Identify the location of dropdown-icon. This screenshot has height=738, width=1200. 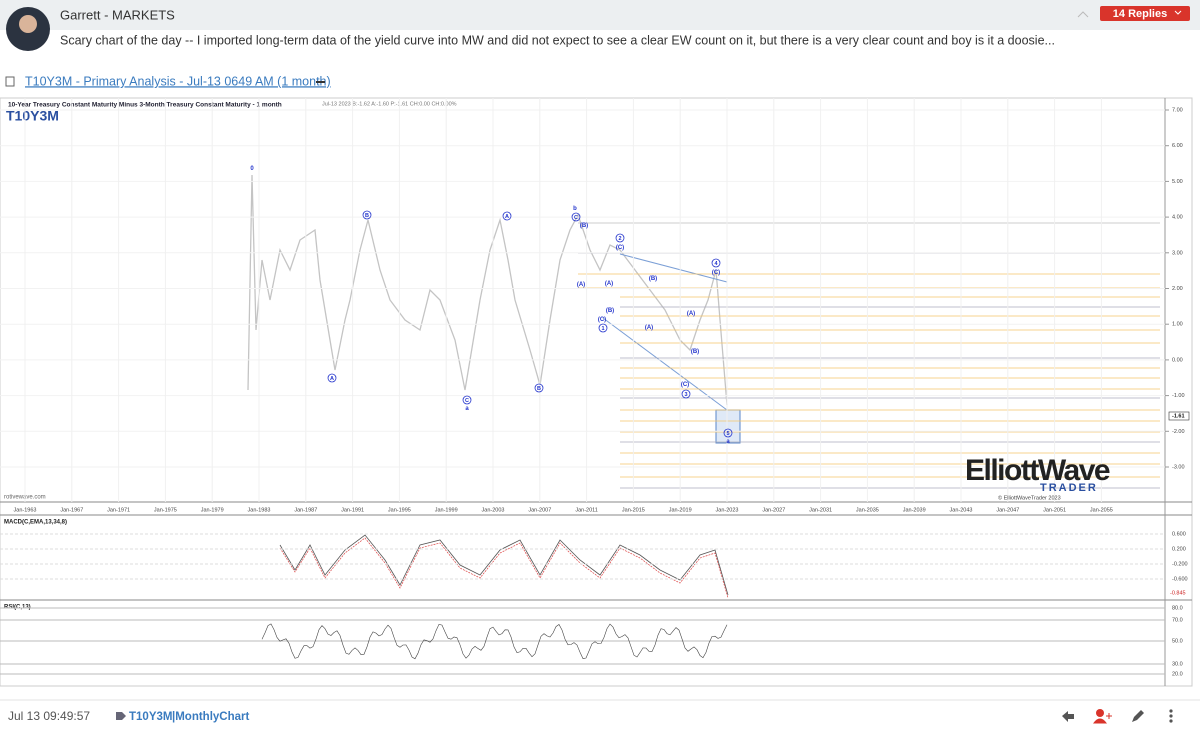
(1178, 12).